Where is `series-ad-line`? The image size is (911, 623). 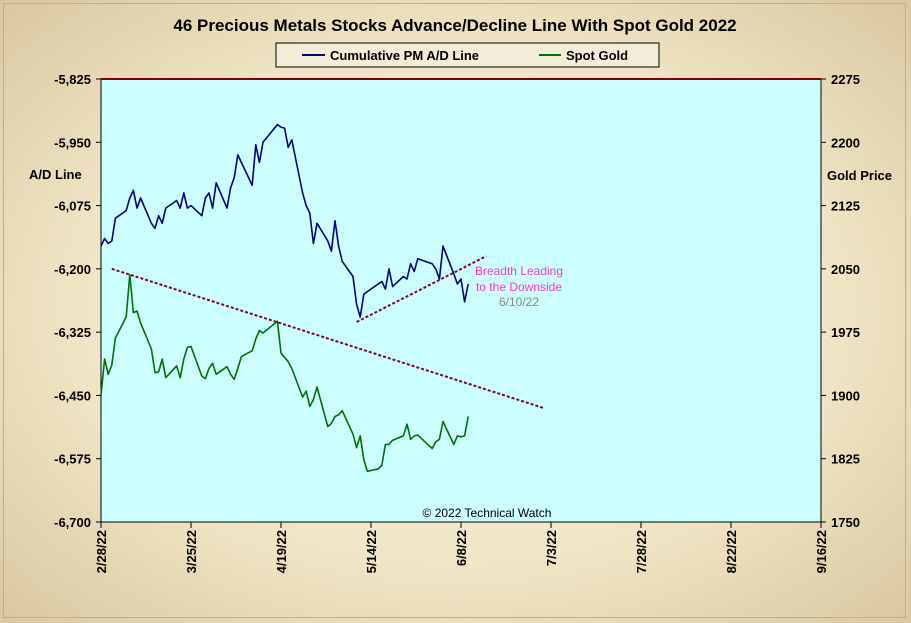 series-ad-line is located at coordinates (284, 220).